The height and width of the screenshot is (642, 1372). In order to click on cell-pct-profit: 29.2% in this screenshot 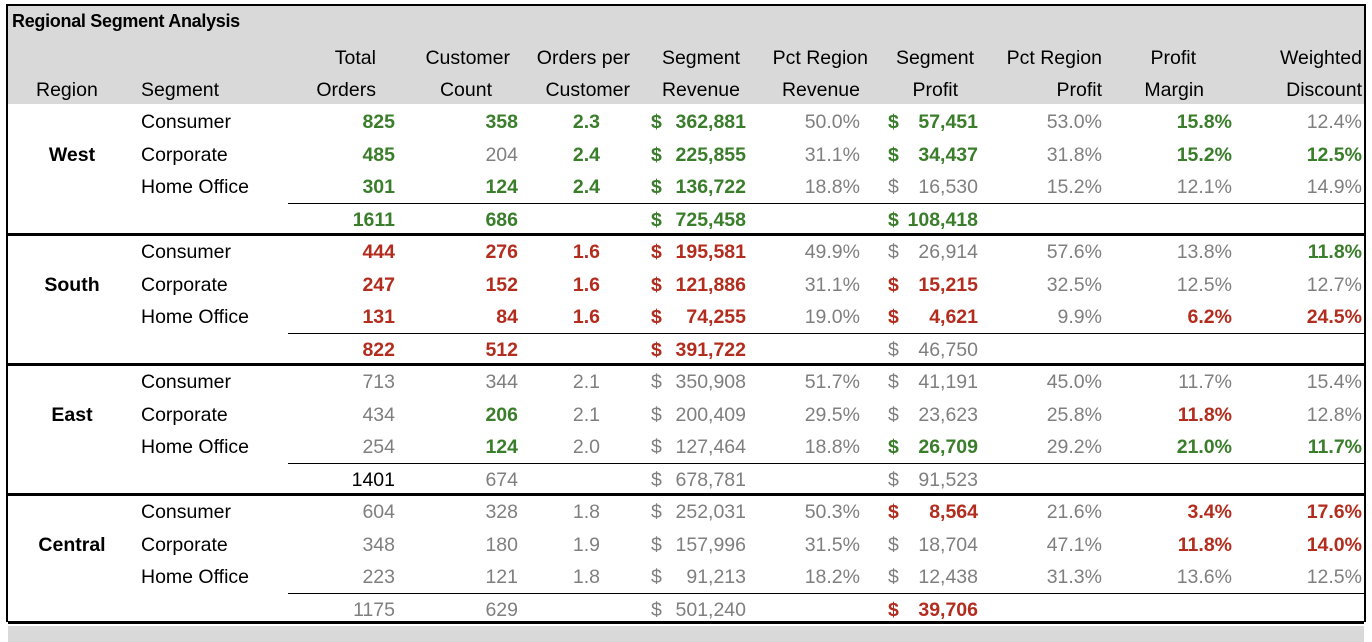, I will do `click(1074, 447)`.